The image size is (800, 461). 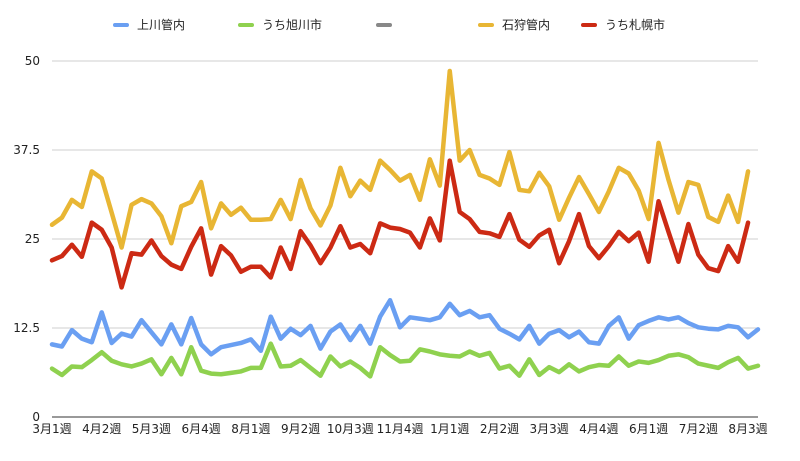 What do you see at coordinates (526, 24) in the screenshot?
I see `legend-label: 石狩管内` at bounding box center [526, 24].